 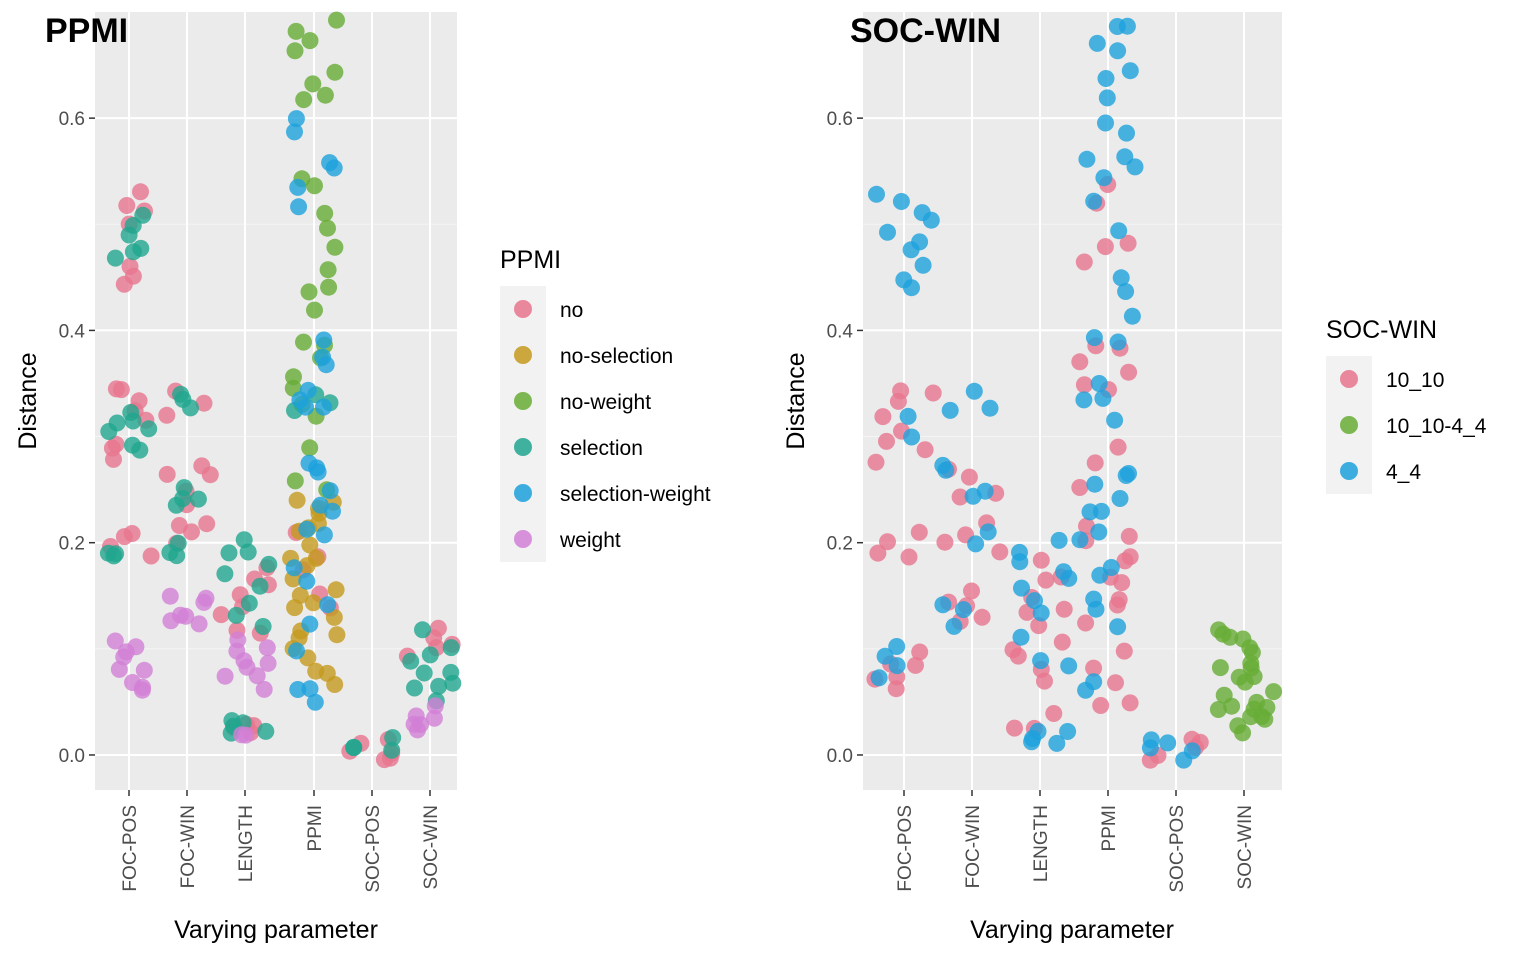 I want to click on x-tick-label: SOC-WIN, so click(x=431, y=847).